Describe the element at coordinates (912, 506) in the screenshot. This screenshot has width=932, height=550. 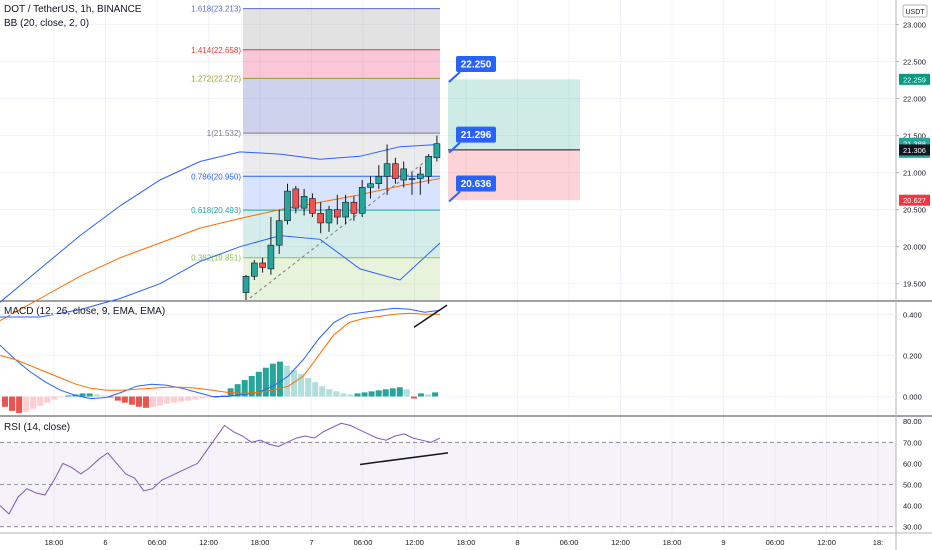
I see `rsi-tick-label: 40.00` at that location.